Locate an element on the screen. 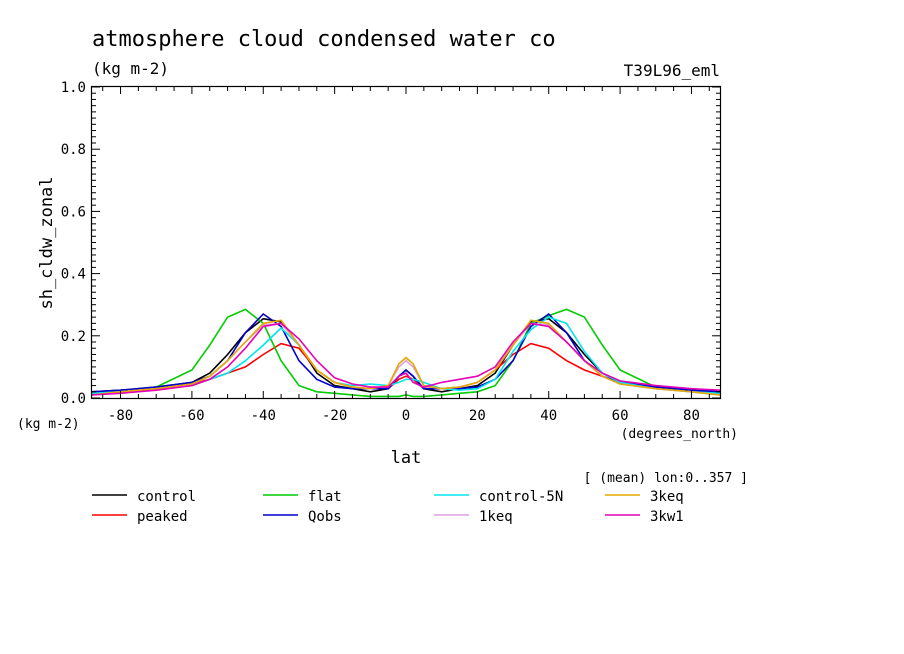 This screenshot has height=654, width=904. y-axis-label: sh_cldw_zonal is located at coordinates (47, 242).